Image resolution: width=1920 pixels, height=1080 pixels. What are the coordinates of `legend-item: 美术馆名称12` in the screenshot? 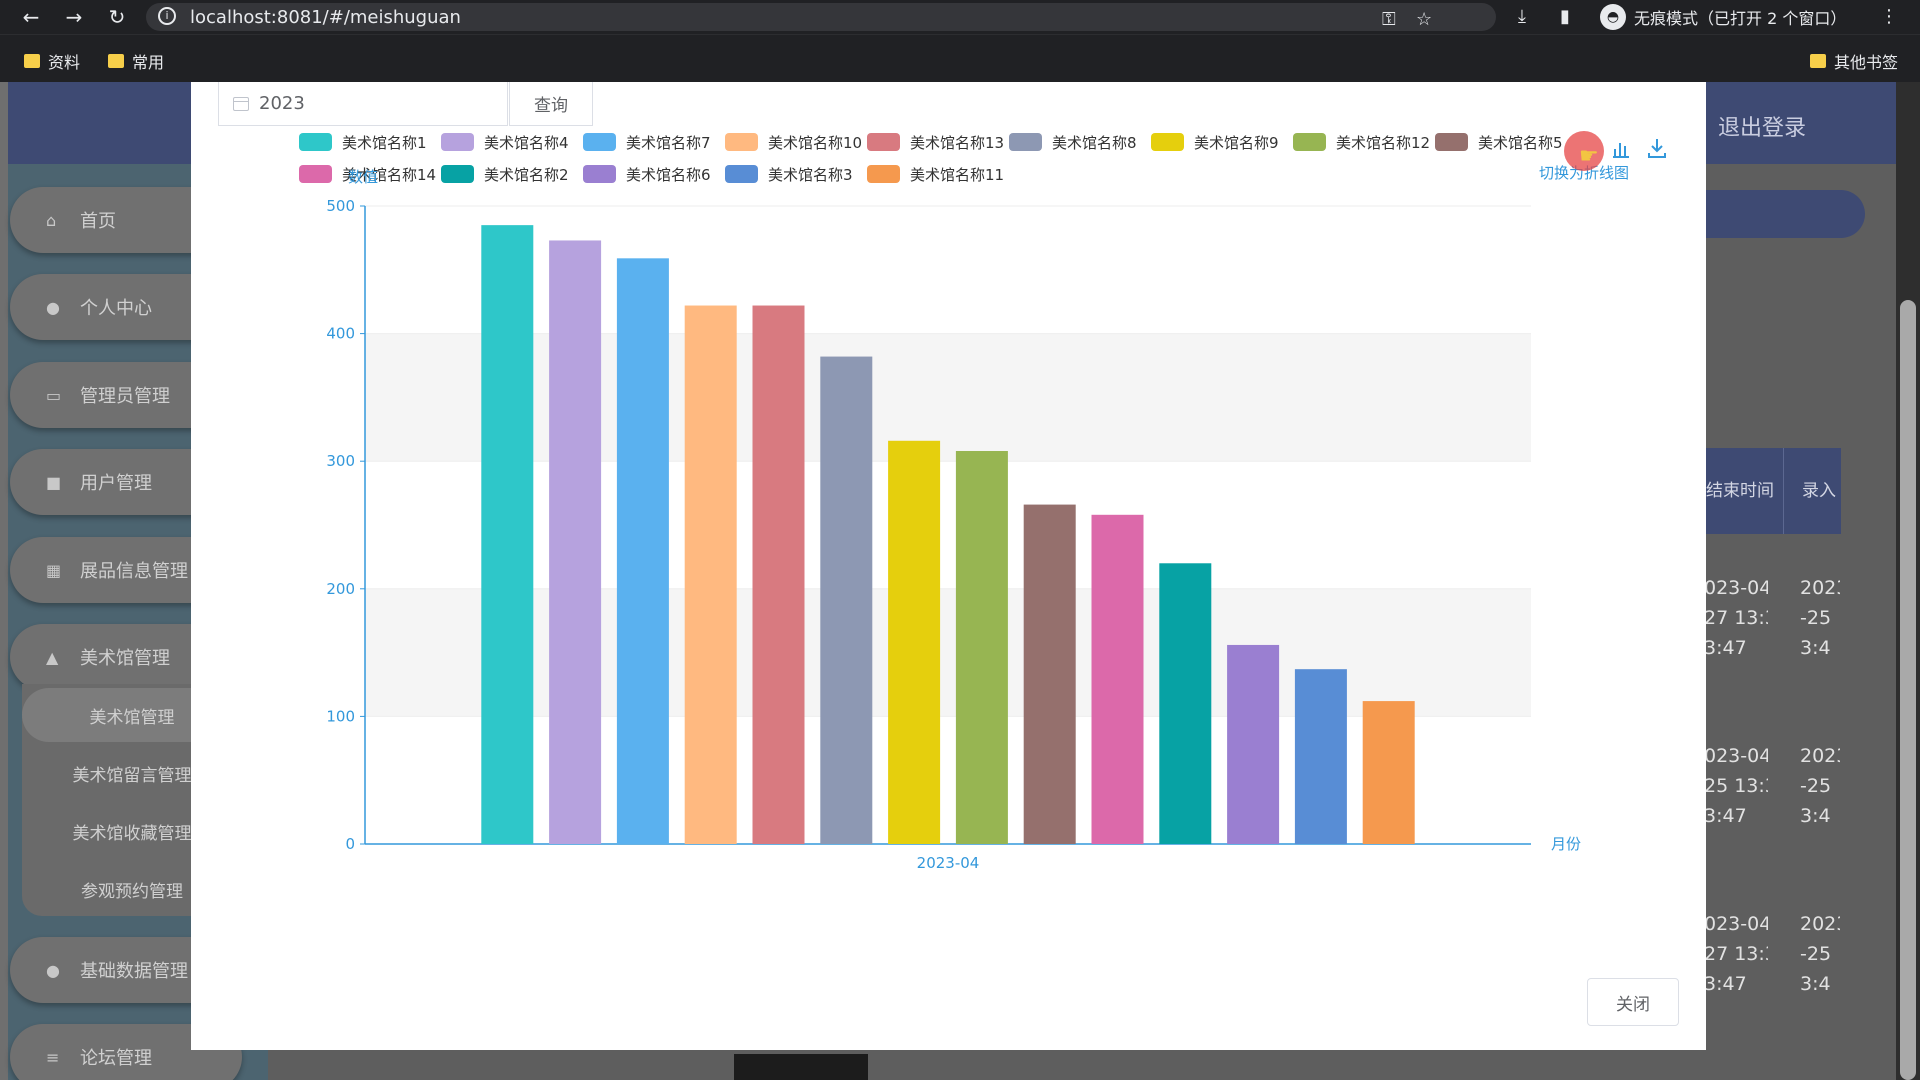 It's located at (1361, 142).